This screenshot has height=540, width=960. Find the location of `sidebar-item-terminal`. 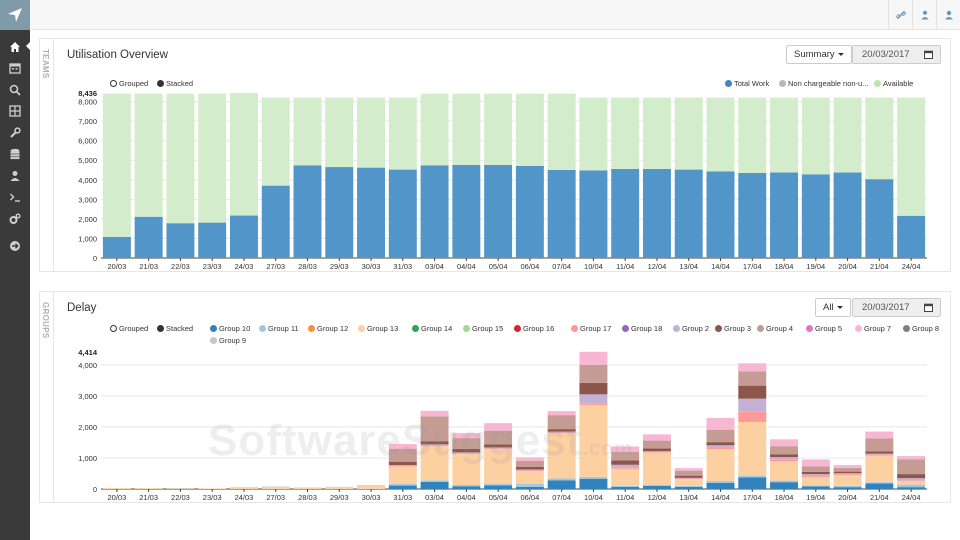

sidebar-item-terminal is located at coordinates (15, 198).